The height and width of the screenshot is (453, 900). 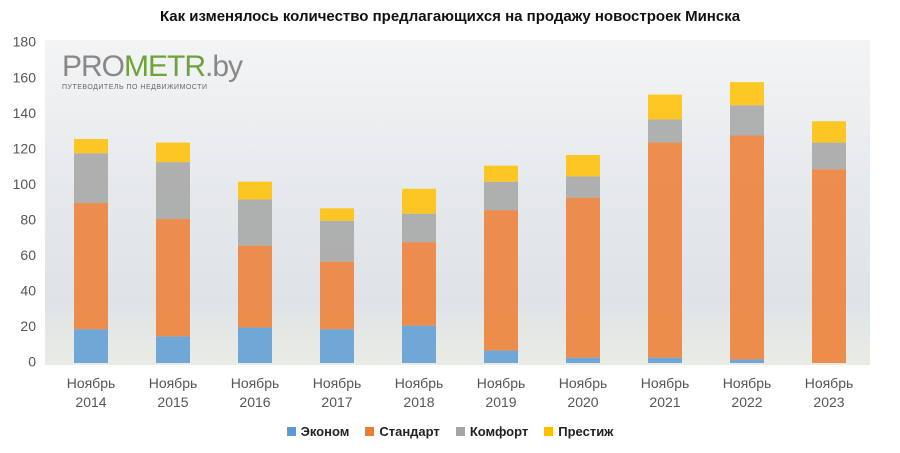 What do you see at coordinates (501, 392) in the screenshot?
I see `x-tick-label: Ноябрь 2019` at bounding box center [501, 392].